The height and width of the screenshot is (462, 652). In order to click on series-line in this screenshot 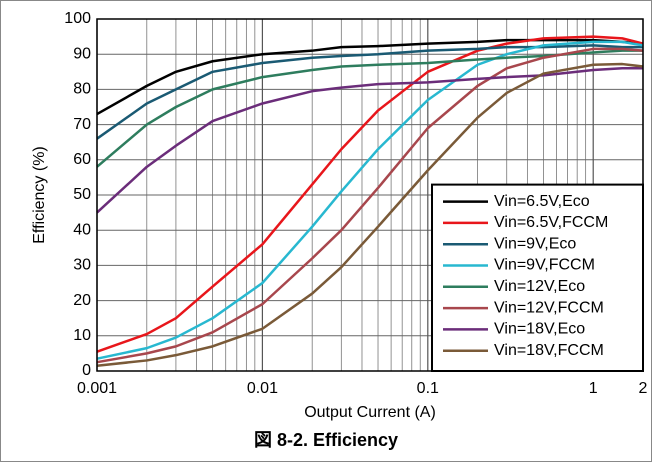, I will do `click(370, 77)`.